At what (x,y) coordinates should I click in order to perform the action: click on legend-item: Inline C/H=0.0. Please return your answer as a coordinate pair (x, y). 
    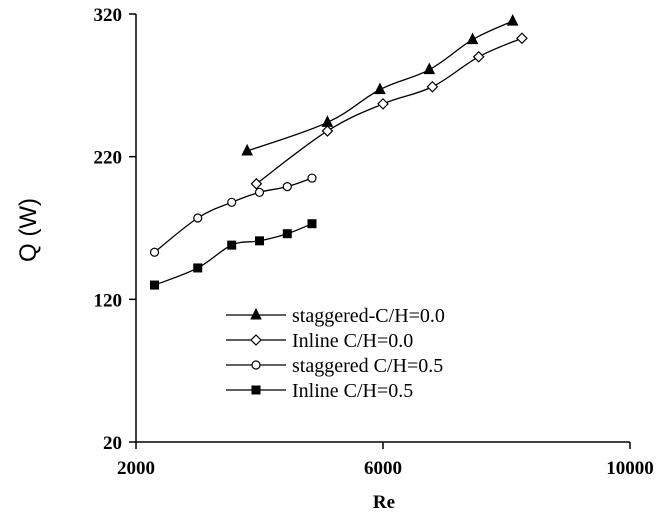
    Looking at the image, I should click on (319, 341).